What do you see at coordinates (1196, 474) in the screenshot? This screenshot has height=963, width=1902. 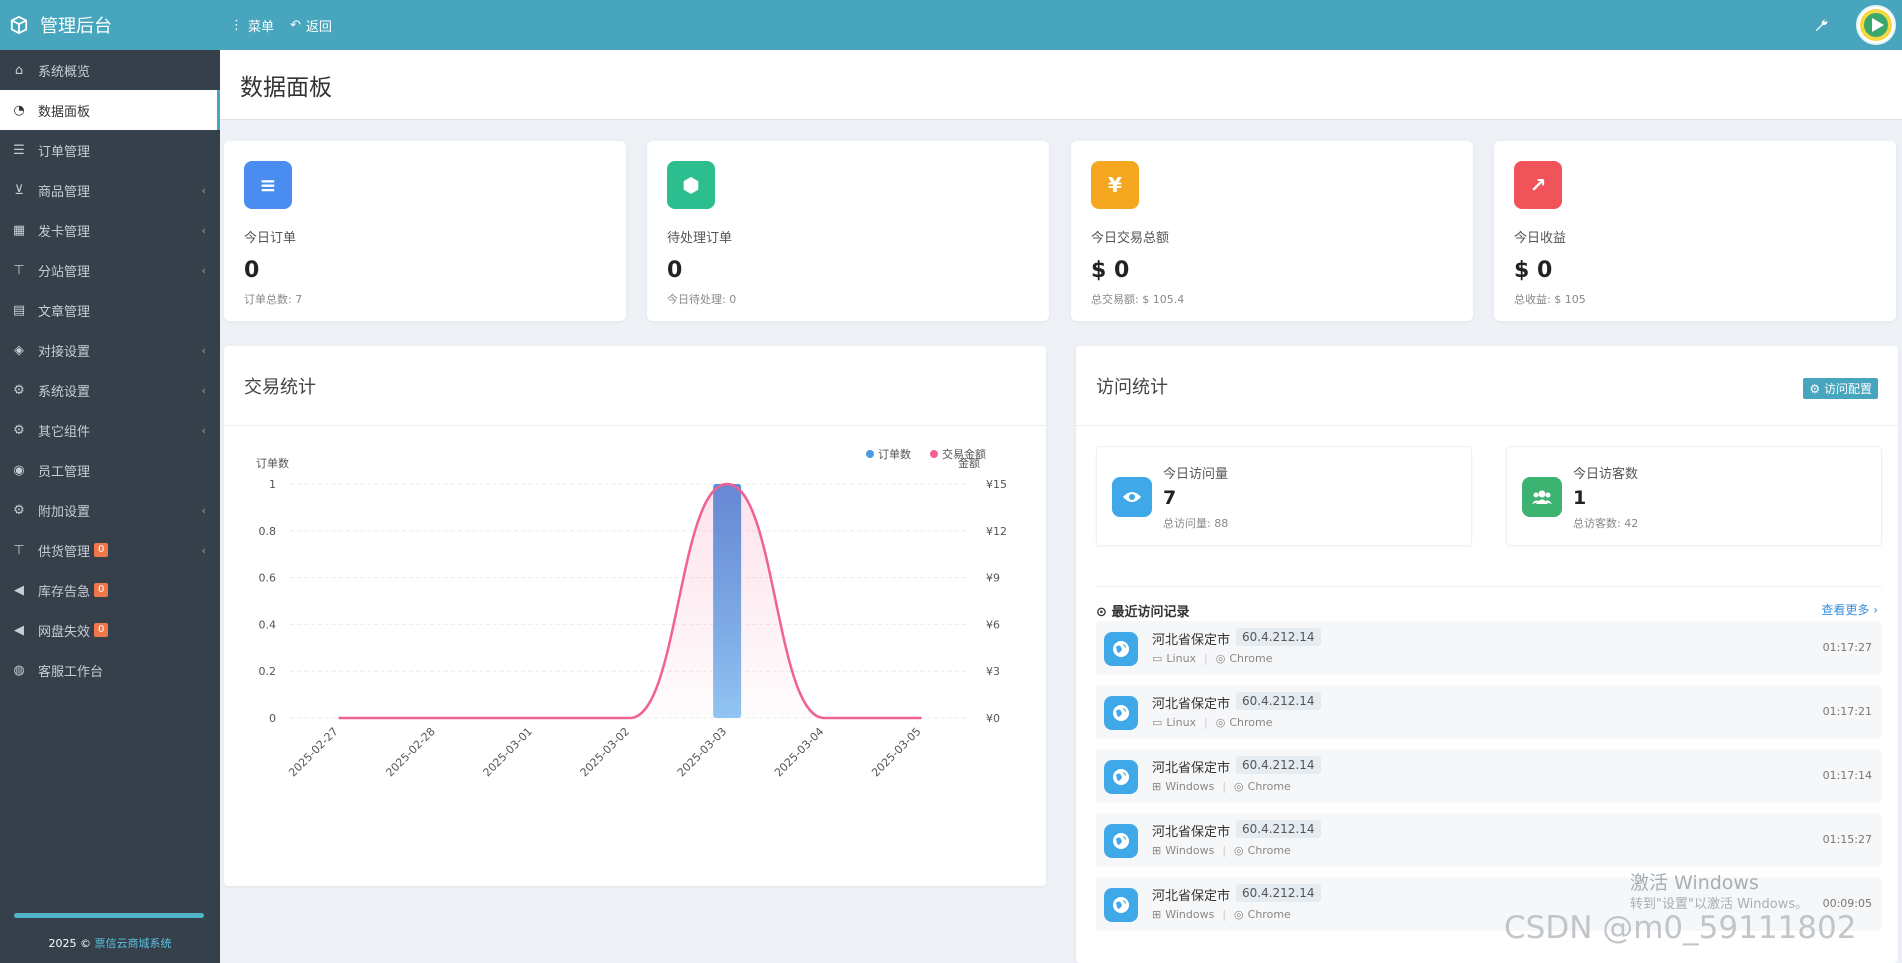 I see `today-visits-label: 今日访问量` at bounding box center [1196, 474].